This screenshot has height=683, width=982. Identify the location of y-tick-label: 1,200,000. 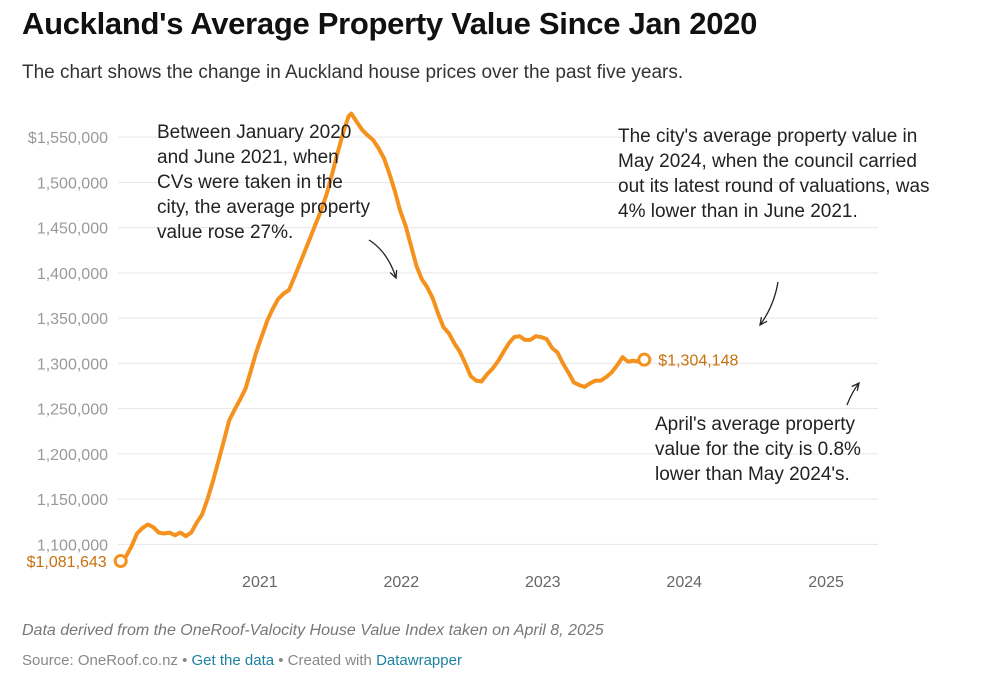
(72, 455).